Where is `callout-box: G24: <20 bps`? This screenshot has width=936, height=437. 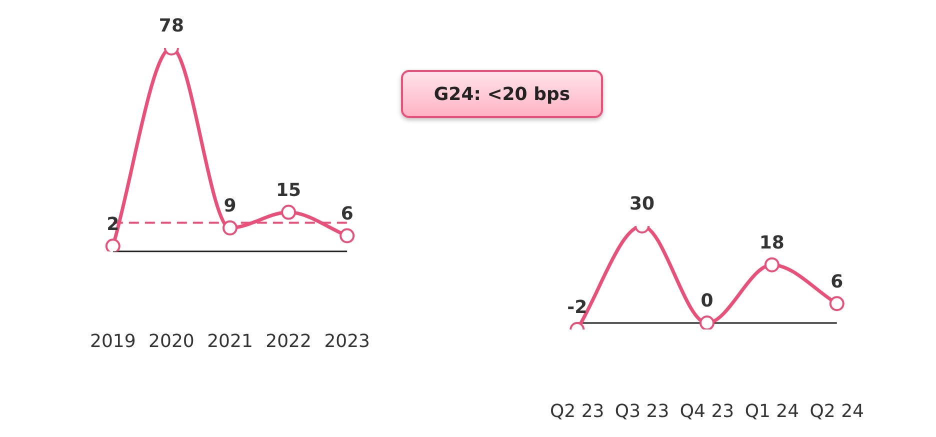
callout-box: G24: <20 bps is located at coordinates (502, 94).